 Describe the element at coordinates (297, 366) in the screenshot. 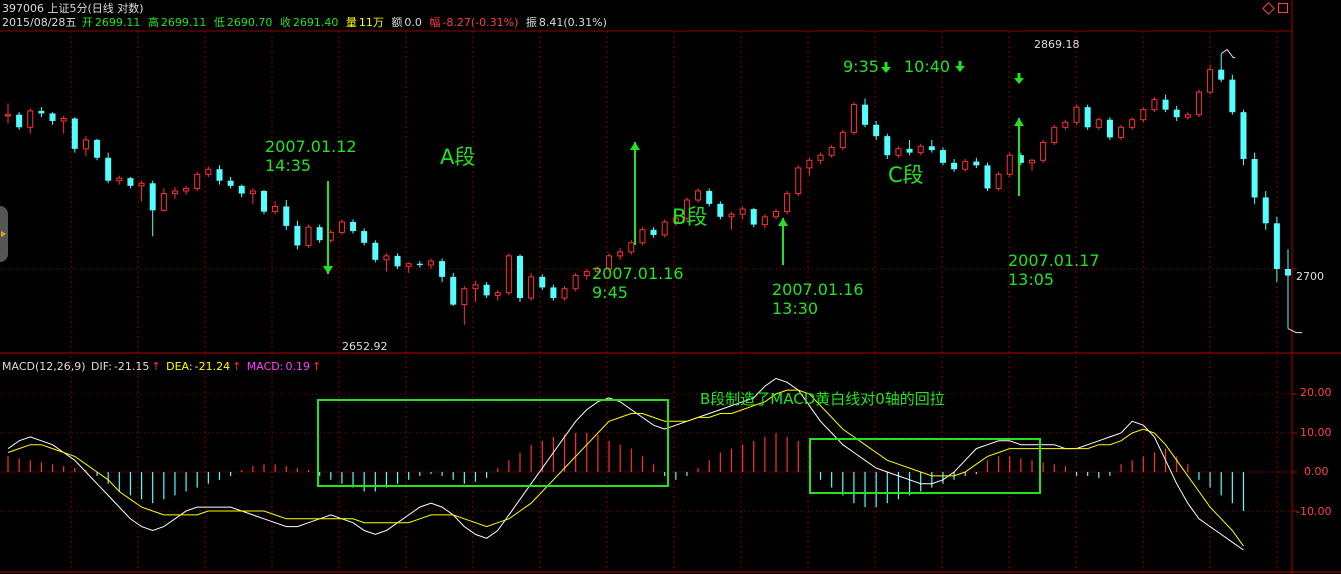

I see `macd-value: 0.19` at that location.